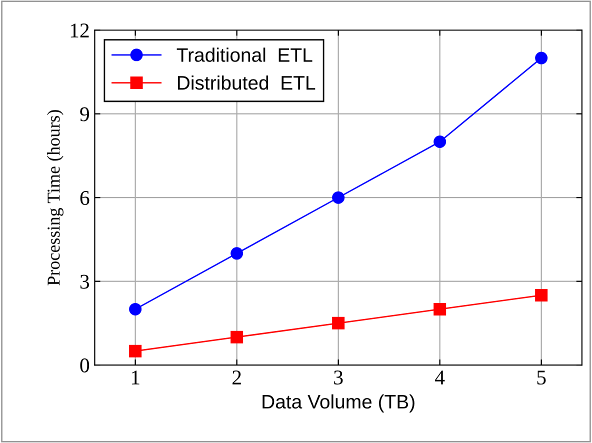  I want to click on x-tick-label: 1, so click(136, 377).